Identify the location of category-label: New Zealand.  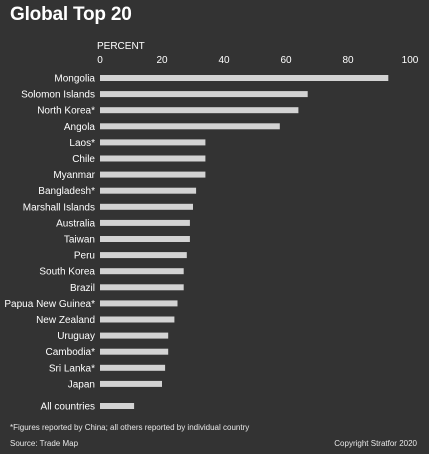
(65, 320).